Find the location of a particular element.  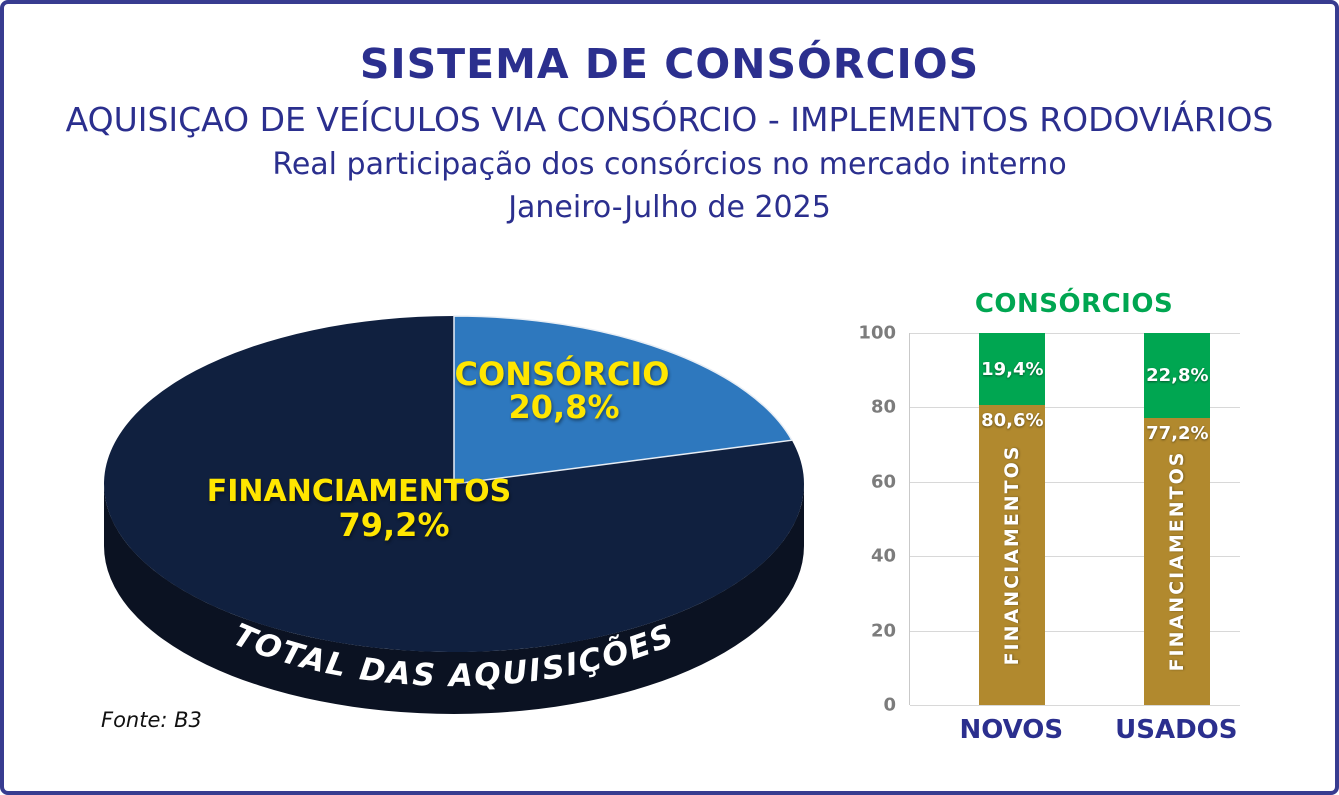

y-axis-tick-label: 20 is located at coordinates (883, 631).